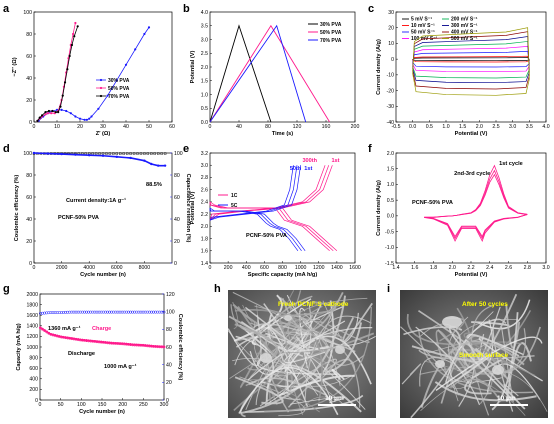 The image size is (554, 424). What do you see at coordinates (204, 227) in the screenshot?
I see `y-tick-label: 2.0` at bounding box center [204, 227].